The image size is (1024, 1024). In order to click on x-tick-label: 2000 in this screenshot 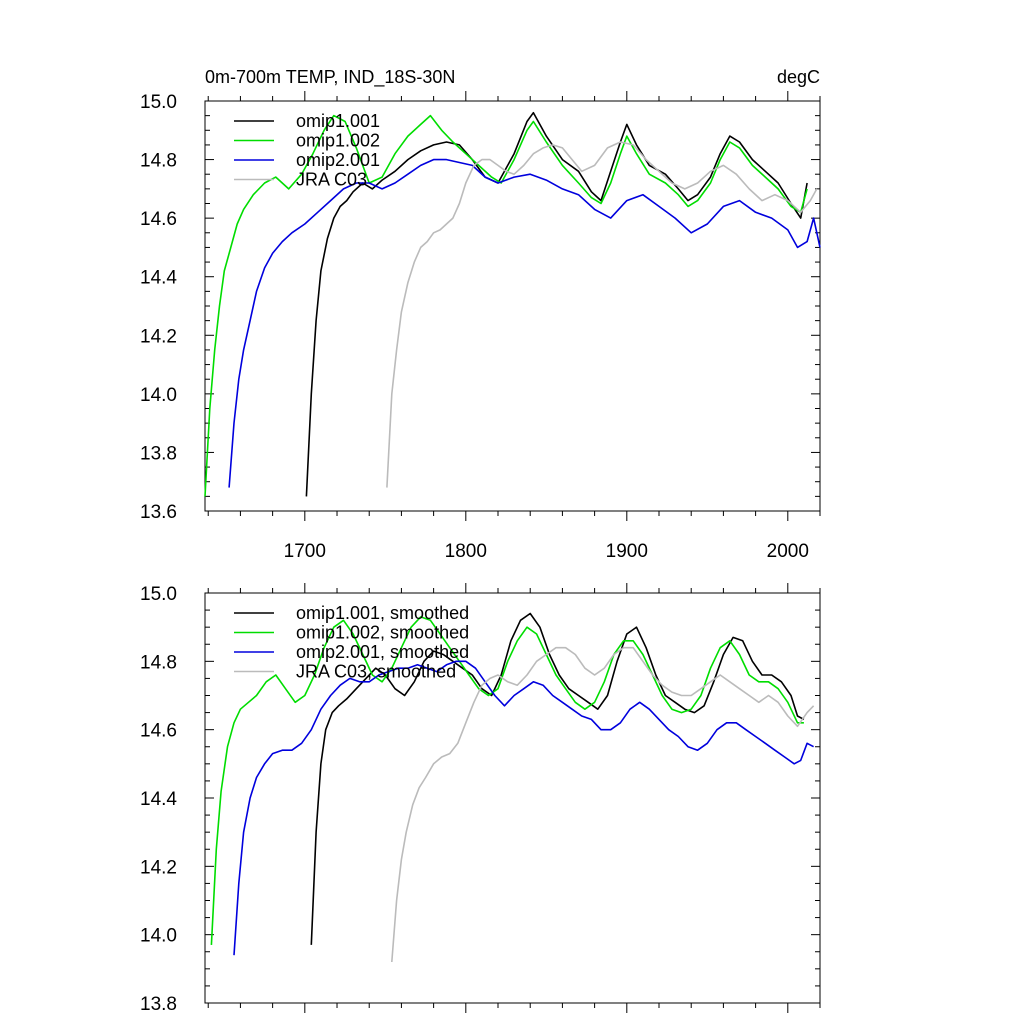, I will do `click(788, 551)`.